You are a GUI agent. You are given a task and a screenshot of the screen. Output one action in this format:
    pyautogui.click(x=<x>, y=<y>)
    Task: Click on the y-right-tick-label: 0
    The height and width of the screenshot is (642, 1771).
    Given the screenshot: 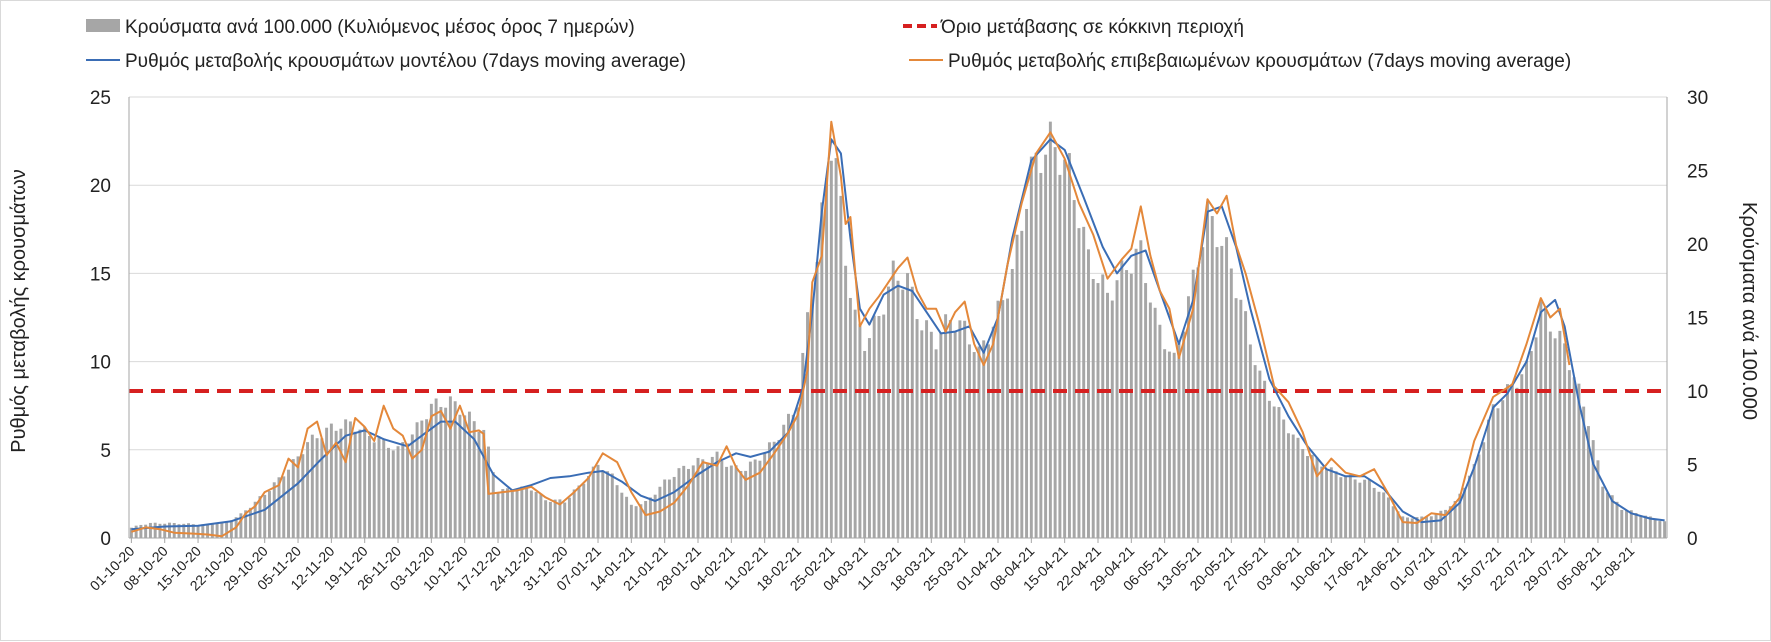 What is the action you would take?
    pyautogui.click(x=1692, y=539)
    